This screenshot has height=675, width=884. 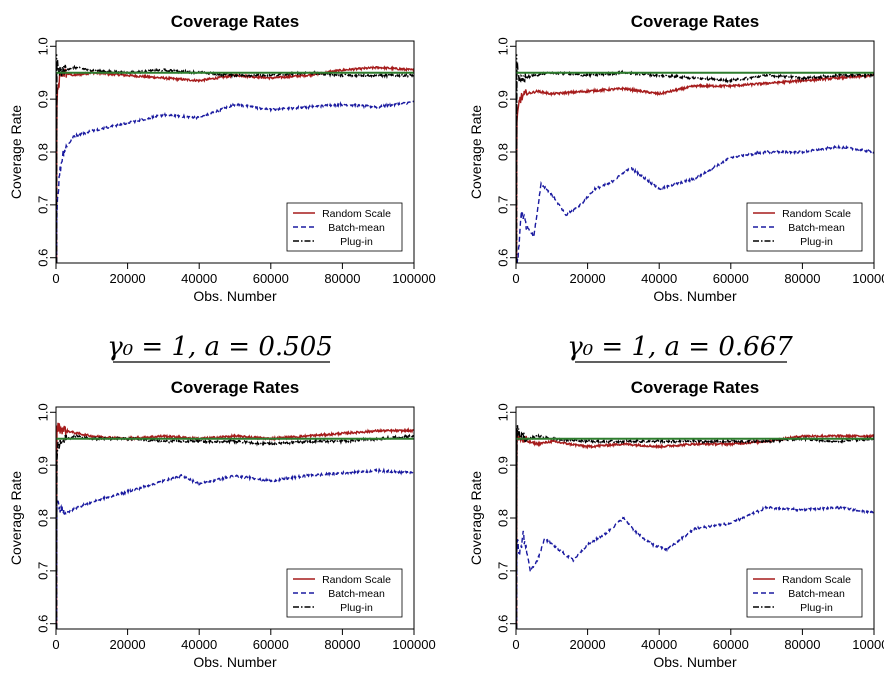 What do you see at coordinates (680, 347) in the screenshot?
I see `caption-right: γ₀ = 1, a = 0.667` at bounding box center [680, 347].